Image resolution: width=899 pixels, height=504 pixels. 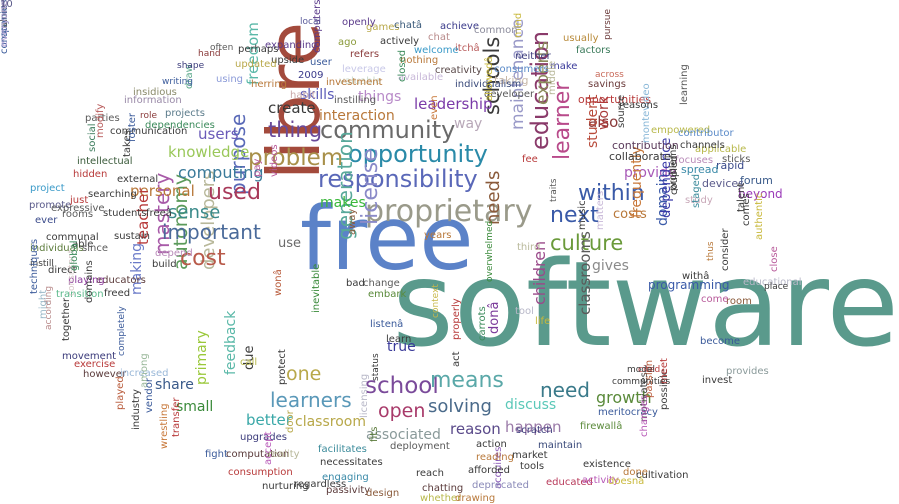 I want to click on cloud-word-reading: reading, so click(x=495, y=457).